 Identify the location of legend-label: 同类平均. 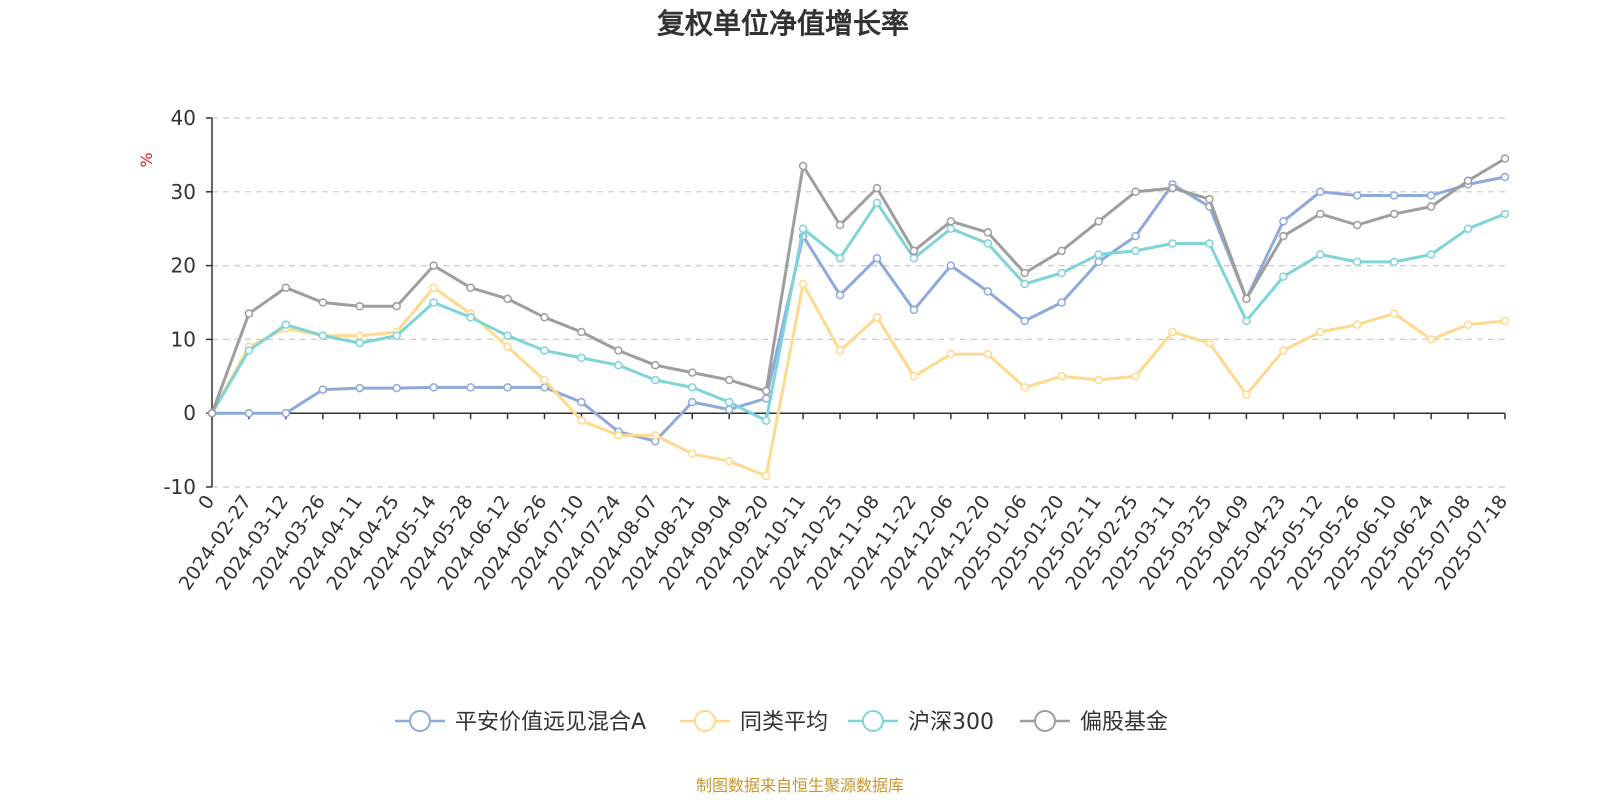
(784, 722).